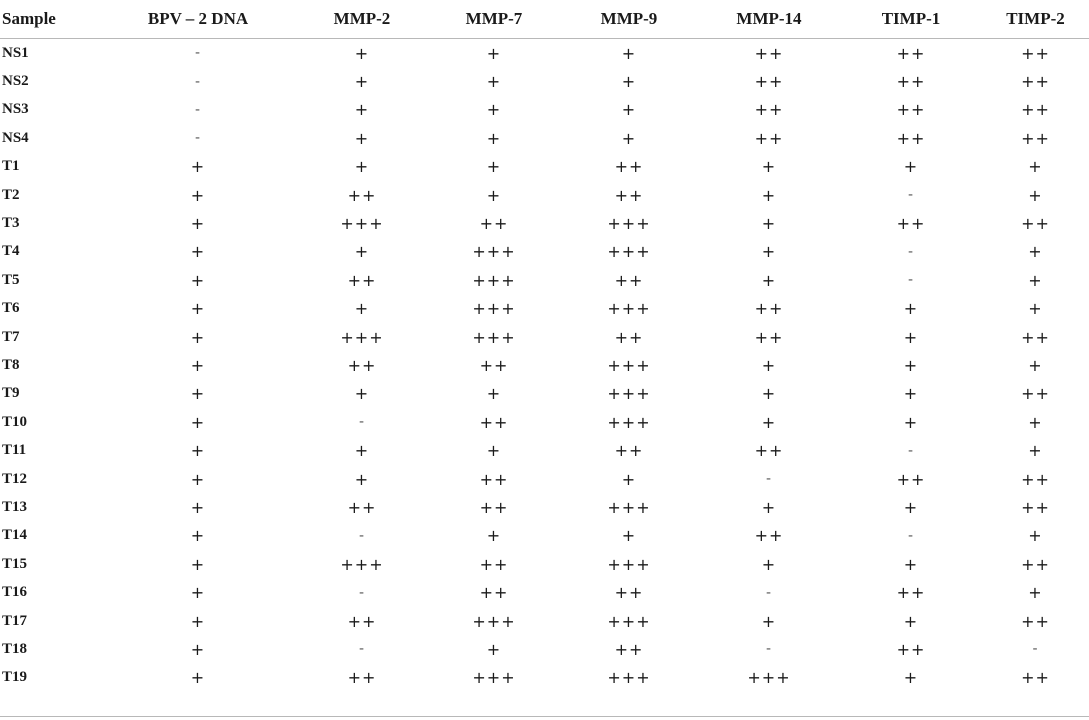 The image size is (1089, 720). Describe the element at coordinates (11, 393) in the screenshot. I see `sample-id-cell: T9` at that location.